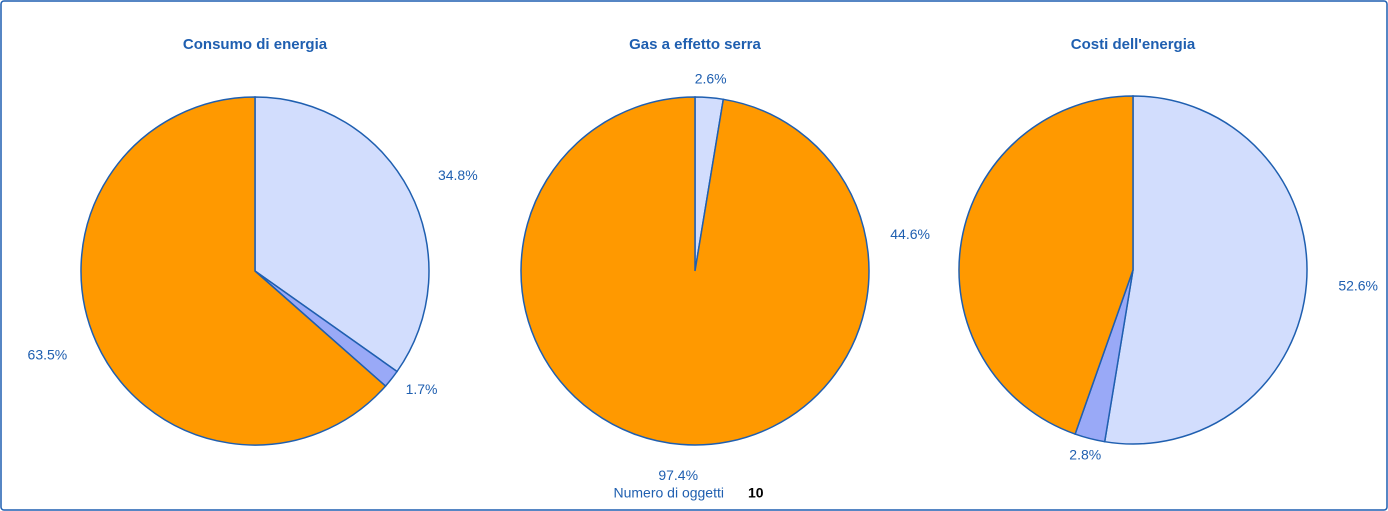 This screenshot has width=1388, height=511. I want to click on chart-title: Consumo di energia, so click(255, 44).